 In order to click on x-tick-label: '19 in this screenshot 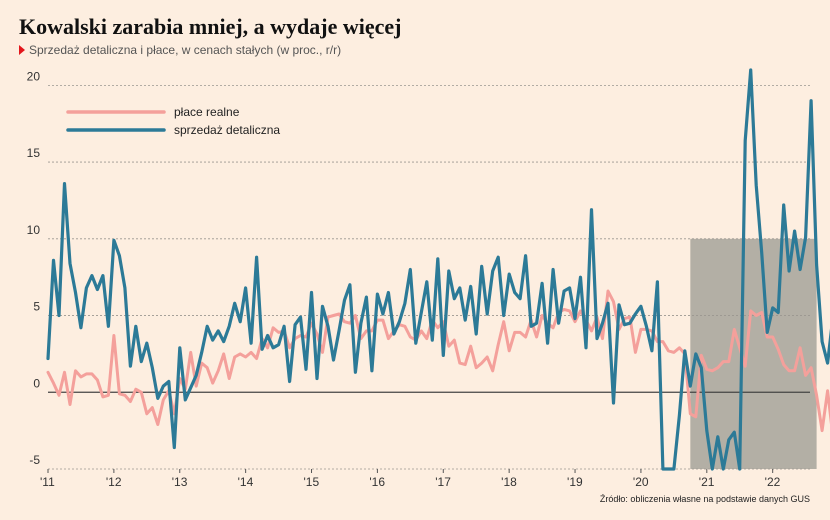, I will do `click(575, 482)`.